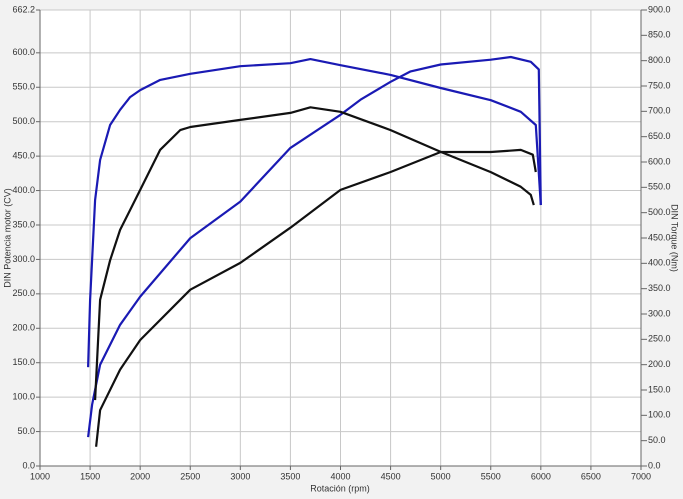 The image size is (683, 499). What do you see at coordinates (7, 238) in the screenshot?
I see `y-axis-label: DIN Potencia motor (CV)` at bounding box center [7, 238].